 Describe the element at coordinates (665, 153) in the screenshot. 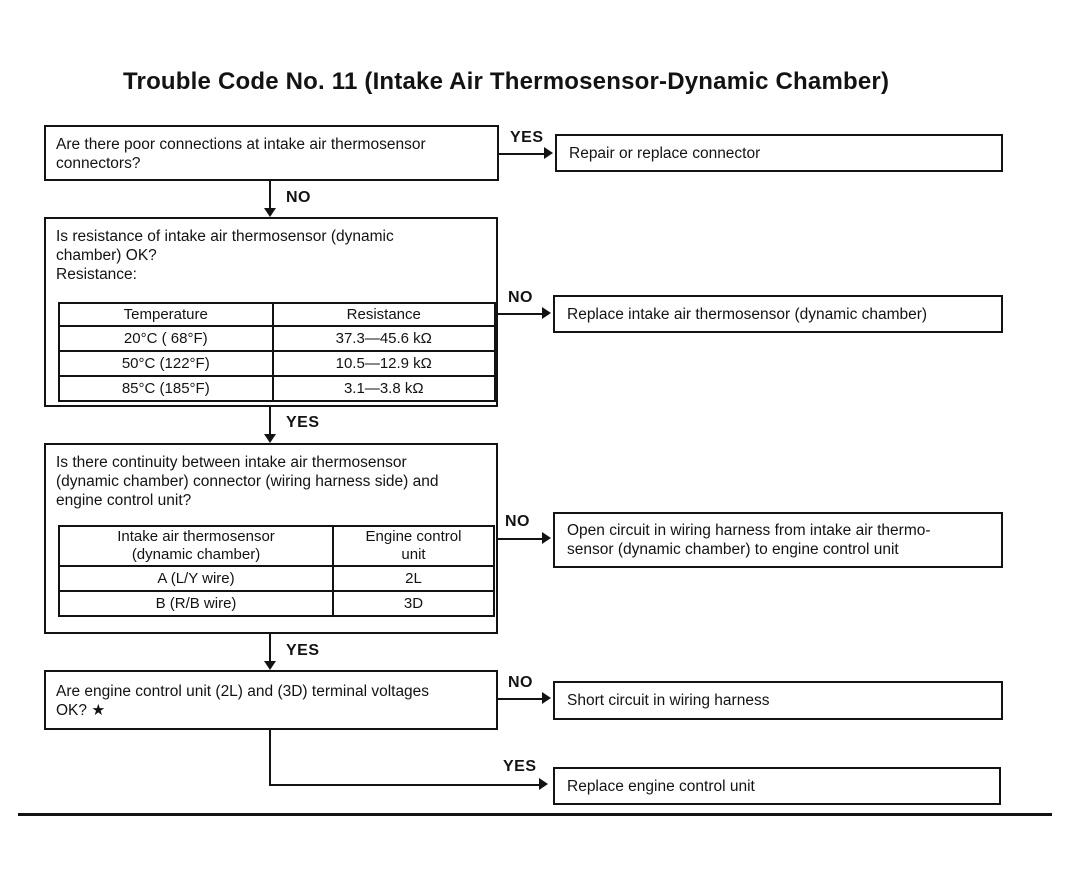

I see `action-text: Repair or replace connector` at that location.